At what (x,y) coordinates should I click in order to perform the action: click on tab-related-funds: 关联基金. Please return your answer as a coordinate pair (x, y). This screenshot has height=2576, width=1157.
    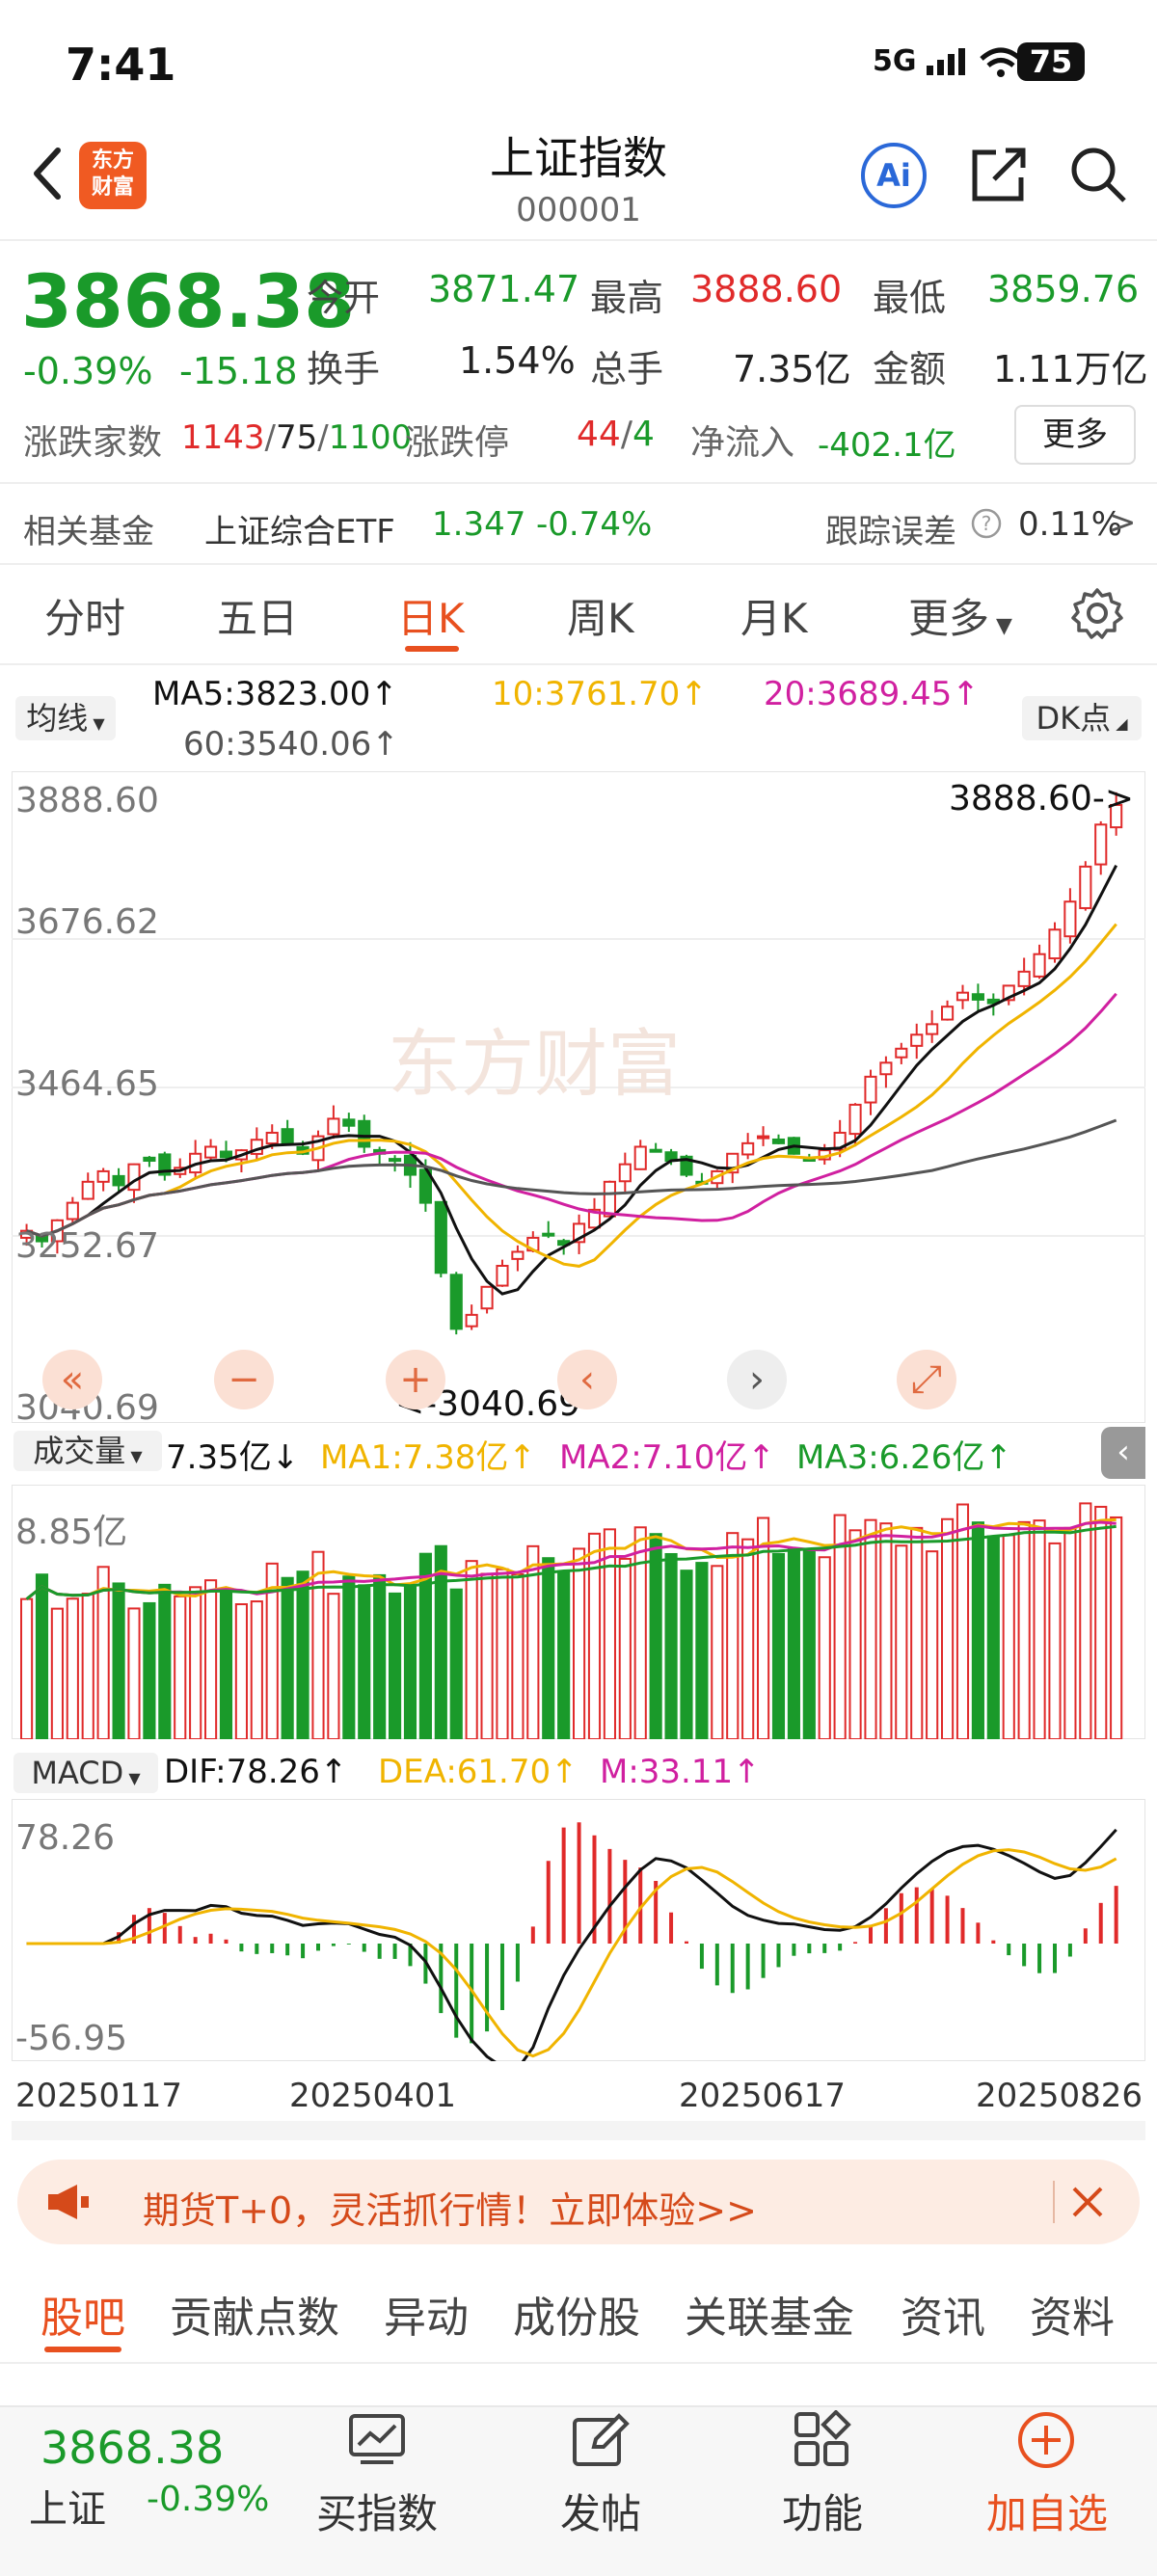
    Looking at the image, I should click on (769, 2319).